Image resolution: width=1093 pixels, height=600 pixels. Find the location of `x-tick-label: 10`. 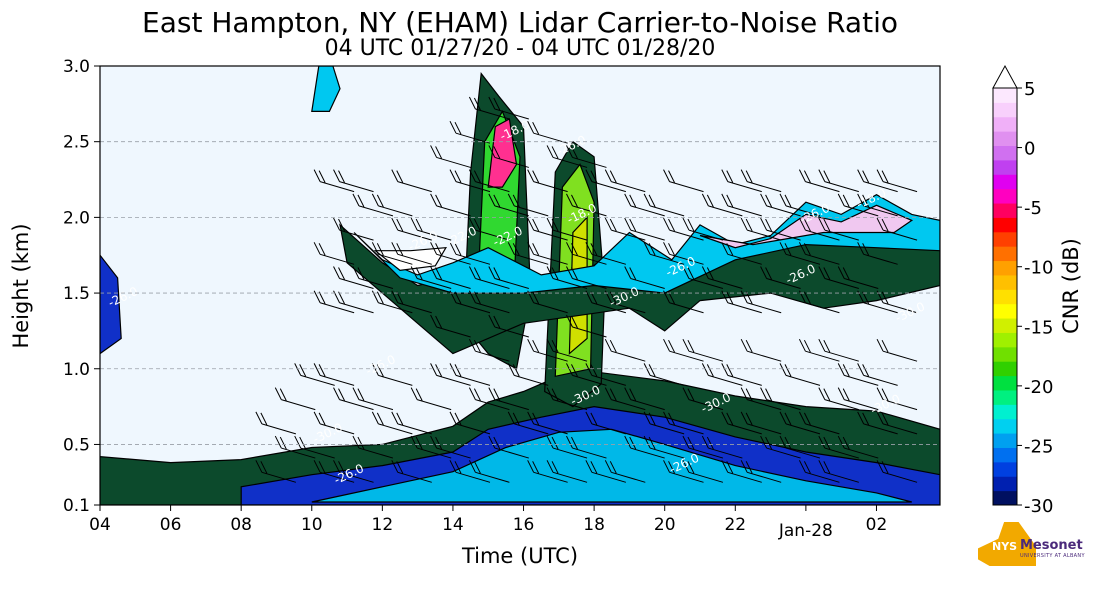

x-tick-label: 10 is located at coordinates (312, 525).